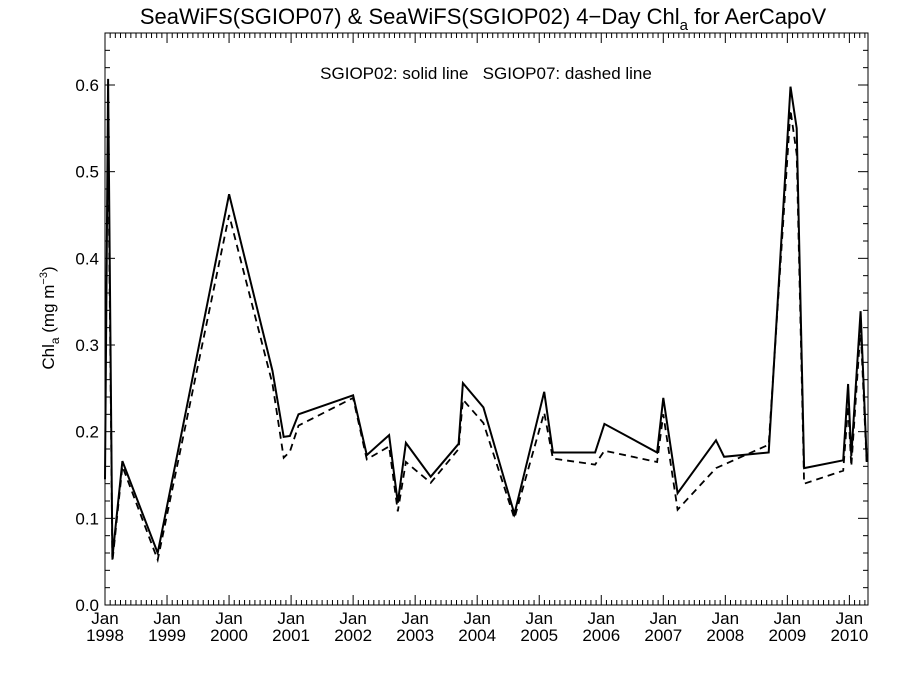 Image resolution: width=900 pixels, height=675 pixels. I want to click on y-tick-label: 0.4, so click(87, 258).